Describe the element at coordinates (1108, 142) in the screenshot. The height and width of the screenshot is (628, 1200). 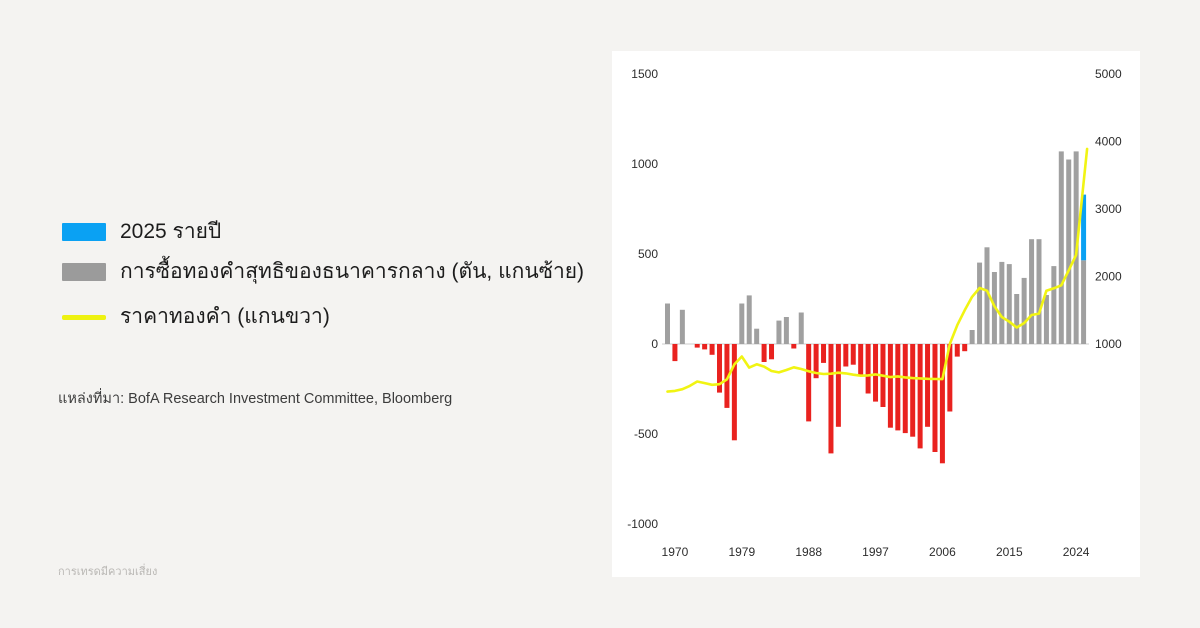
I see `right-axis-label-4000: 4000` at that location.